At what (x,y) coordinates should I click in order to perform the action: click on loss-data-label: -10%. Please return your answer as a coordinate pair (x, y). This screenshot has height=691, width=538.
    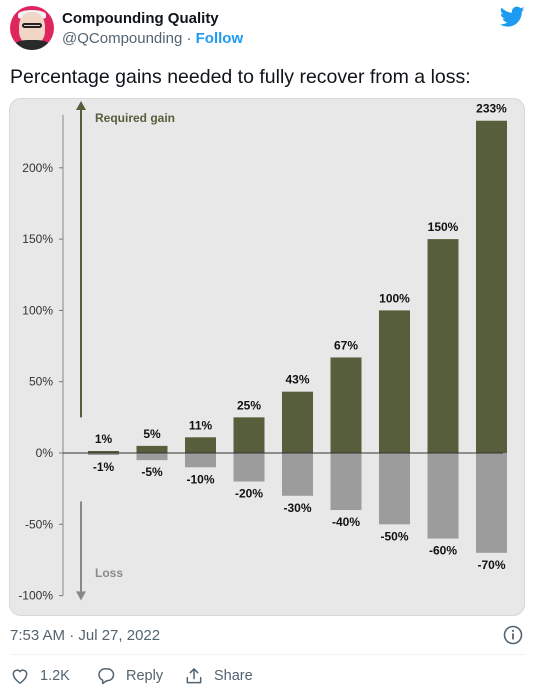
    Looking at the image, I should click on (200, 479).